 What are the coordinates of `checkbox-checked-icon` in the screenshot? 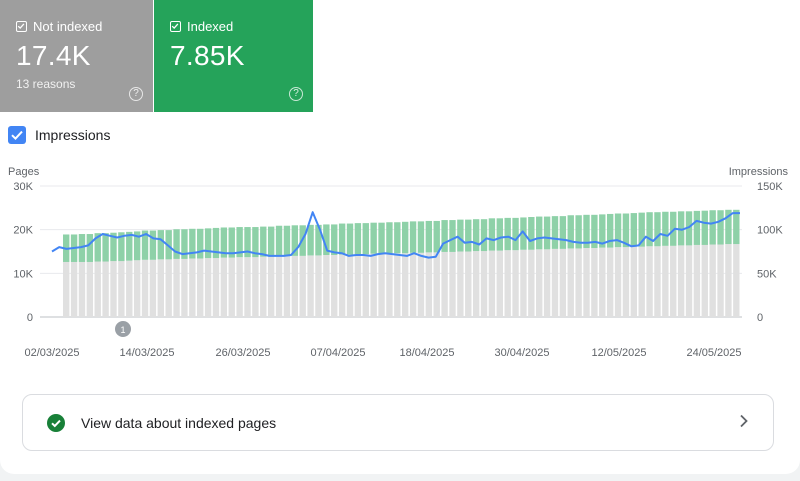 It's located at (17, 135).